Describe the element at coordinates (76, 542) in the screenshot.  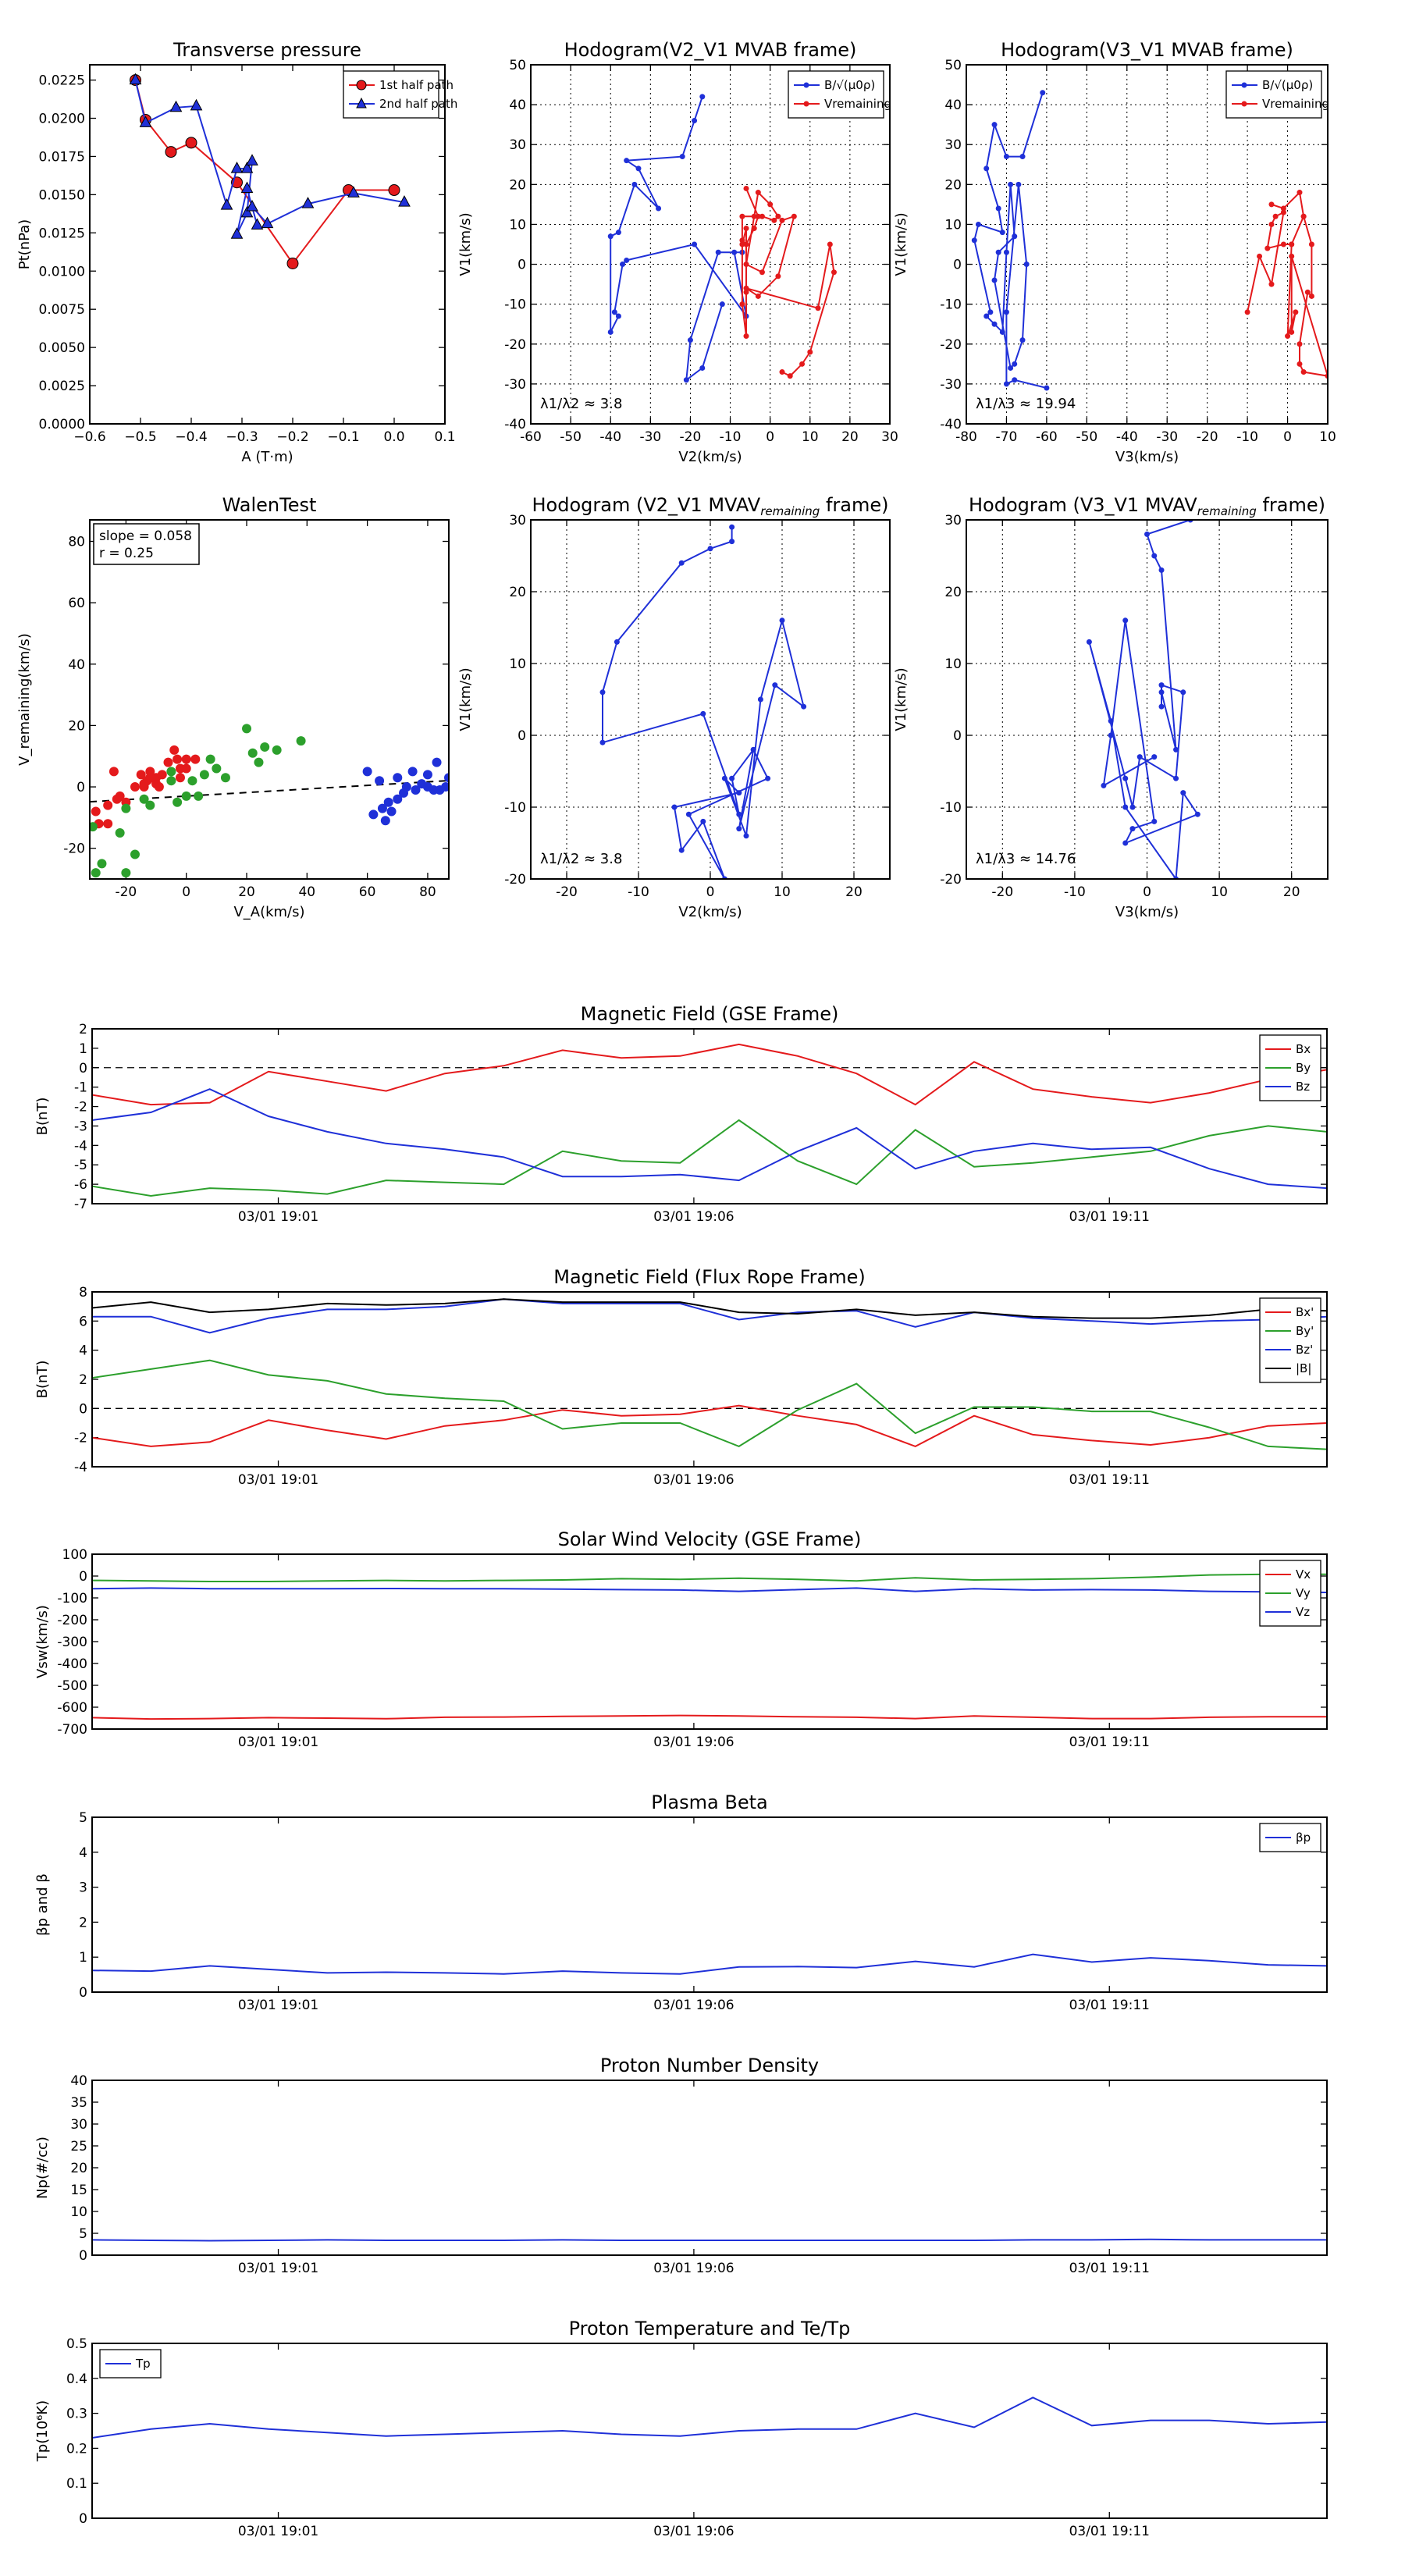
I see `y-tick-label: 80` at that location.